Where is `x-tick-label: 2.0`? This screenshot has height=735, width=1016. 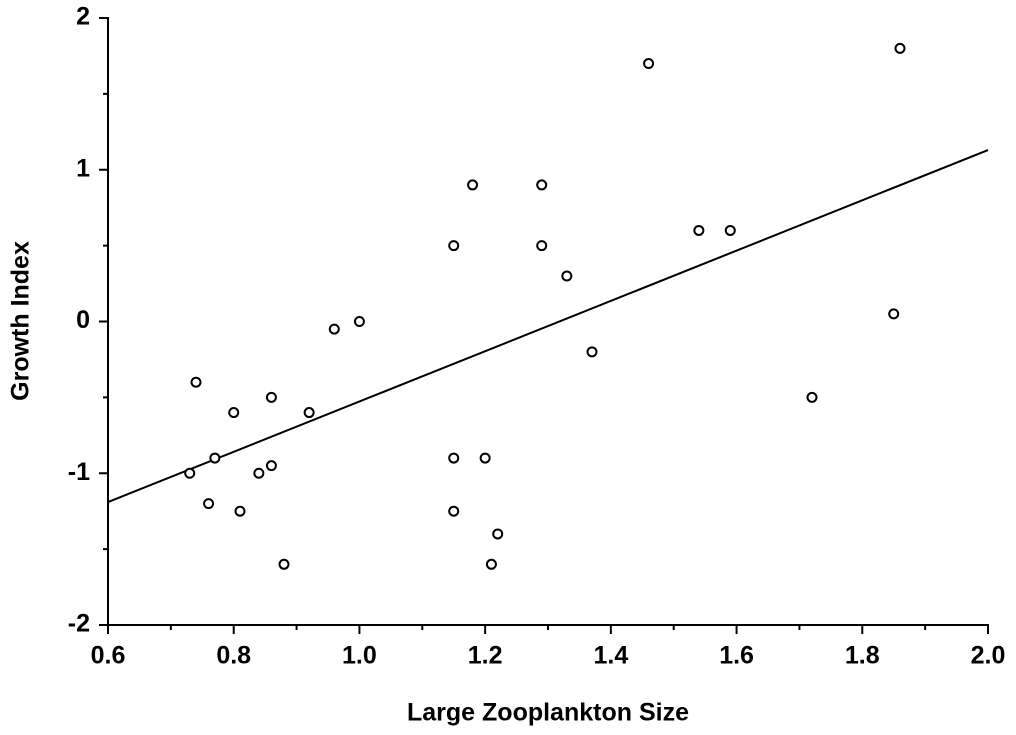 x-tick-label: 2.0 is located at coordinates (988, 656).